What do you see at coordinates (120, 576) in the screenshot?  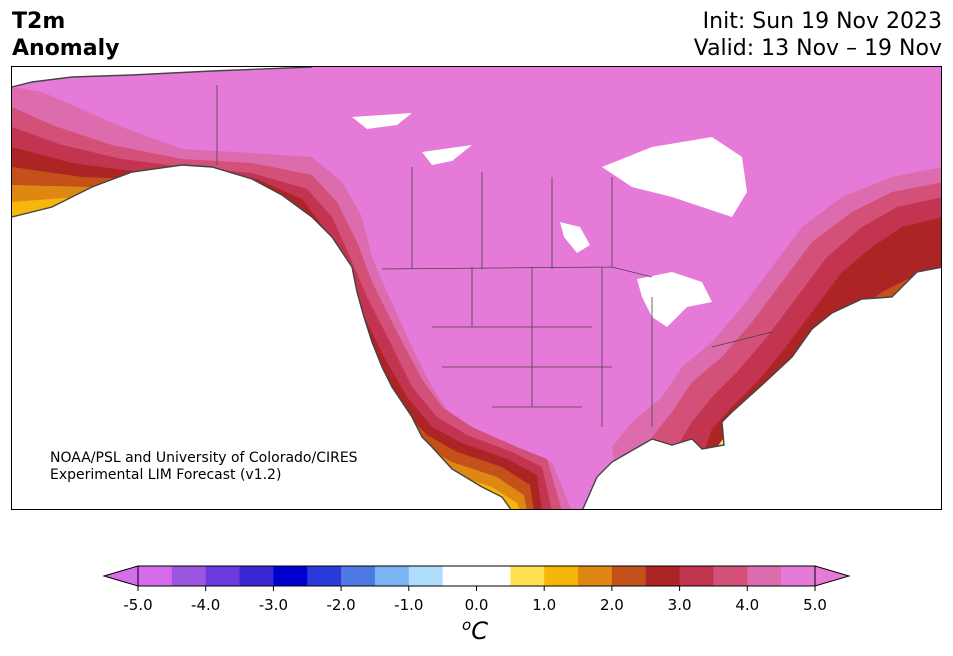 I see `colorbar-min-arrow` at bounding box center [120, 576].